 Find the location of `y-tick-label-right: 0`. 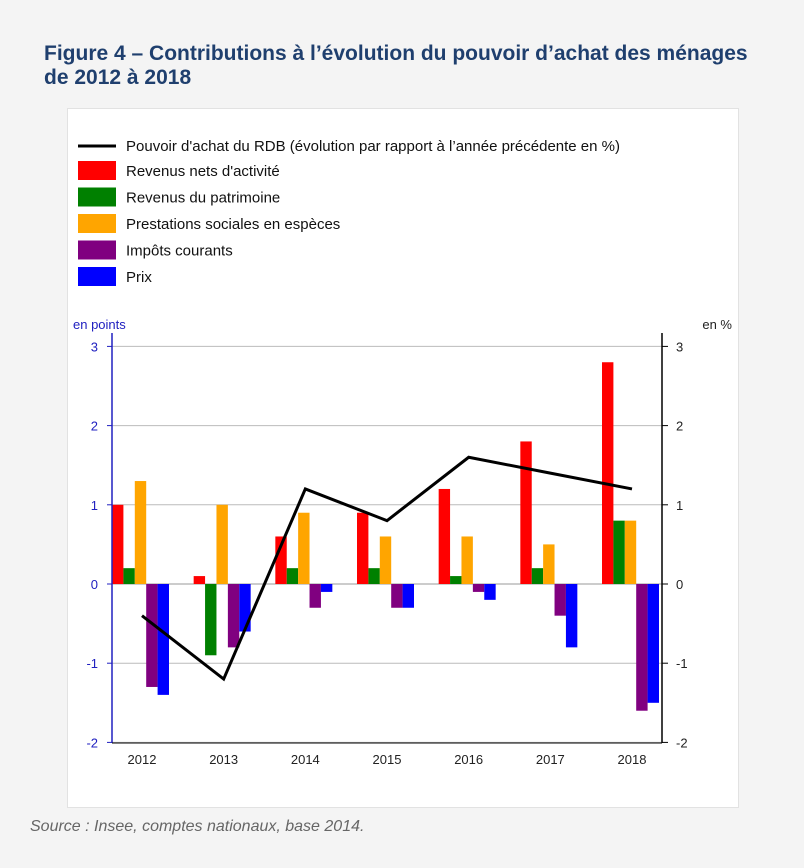

y-tick-label-right: 0 is located at coordinates (679, 584).